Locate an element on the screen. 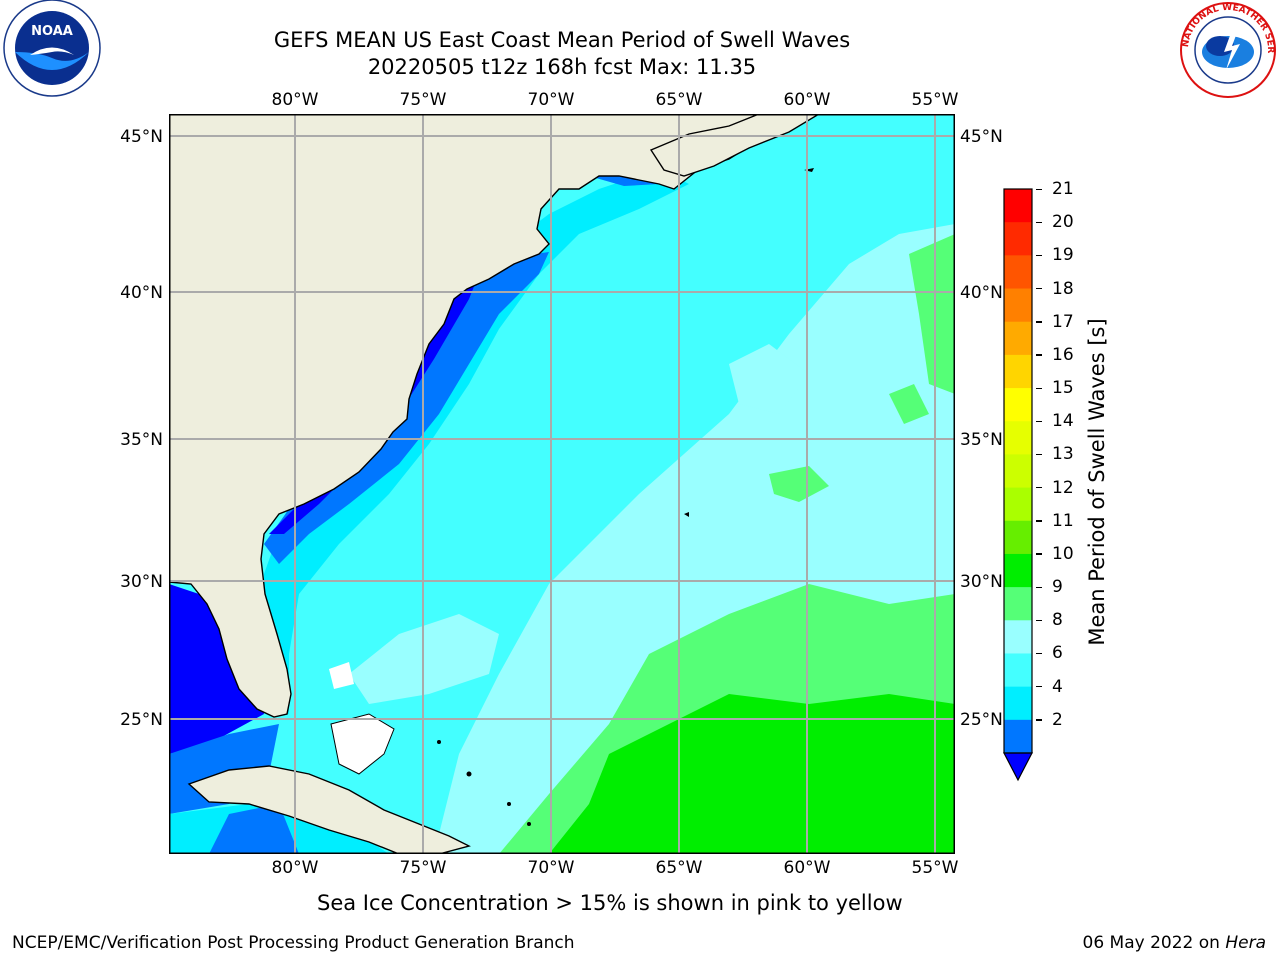 Image resolution: width=1280 pixels, height=960 pixels. colorbar-tick-label: 19 is located at coordinates (1063, 255).